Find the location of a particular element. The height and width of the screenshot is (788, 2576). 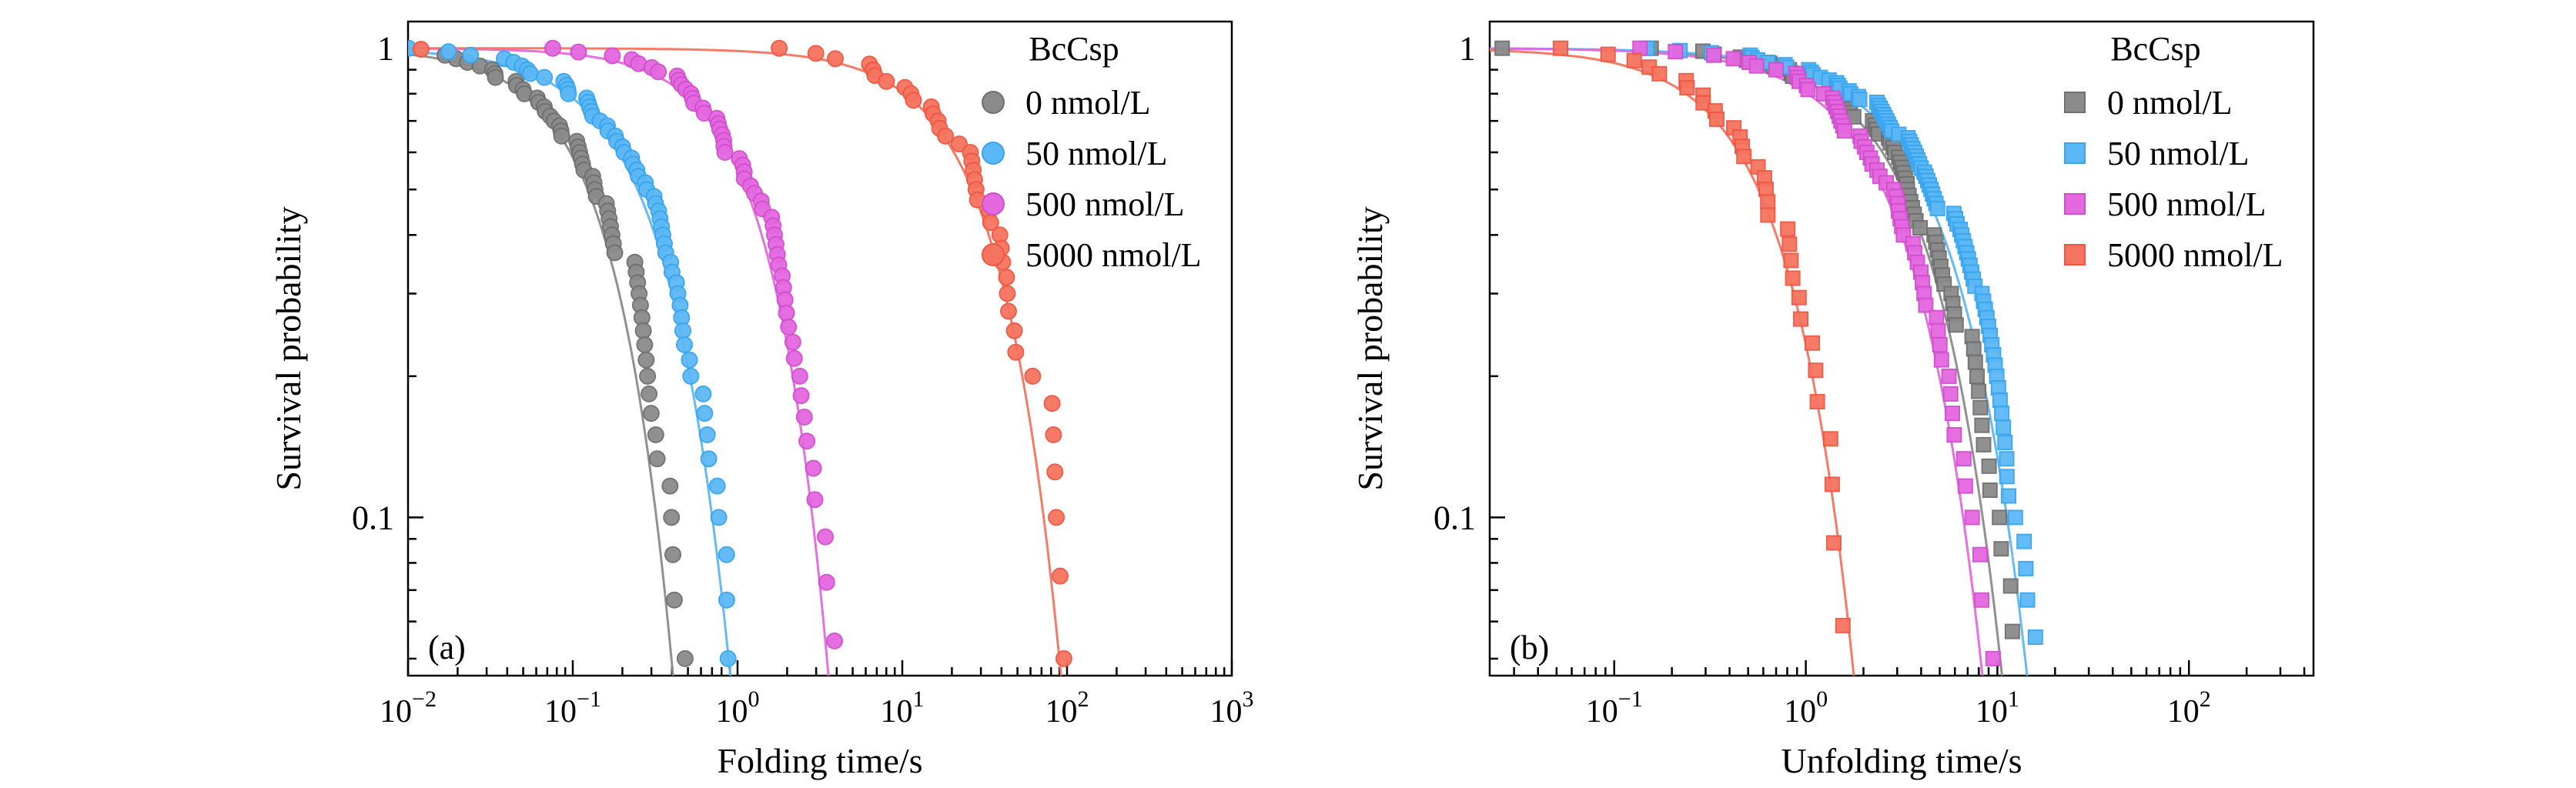

x-axis-title: Folding time/s is located at coordinates (820, 760).